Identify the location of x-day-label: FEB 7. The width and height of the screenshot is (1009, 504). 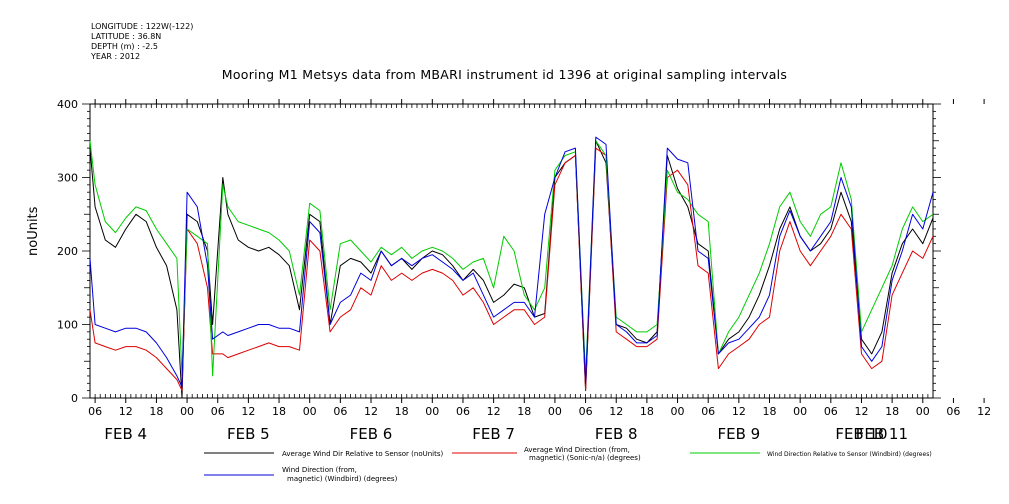
(493, 434).